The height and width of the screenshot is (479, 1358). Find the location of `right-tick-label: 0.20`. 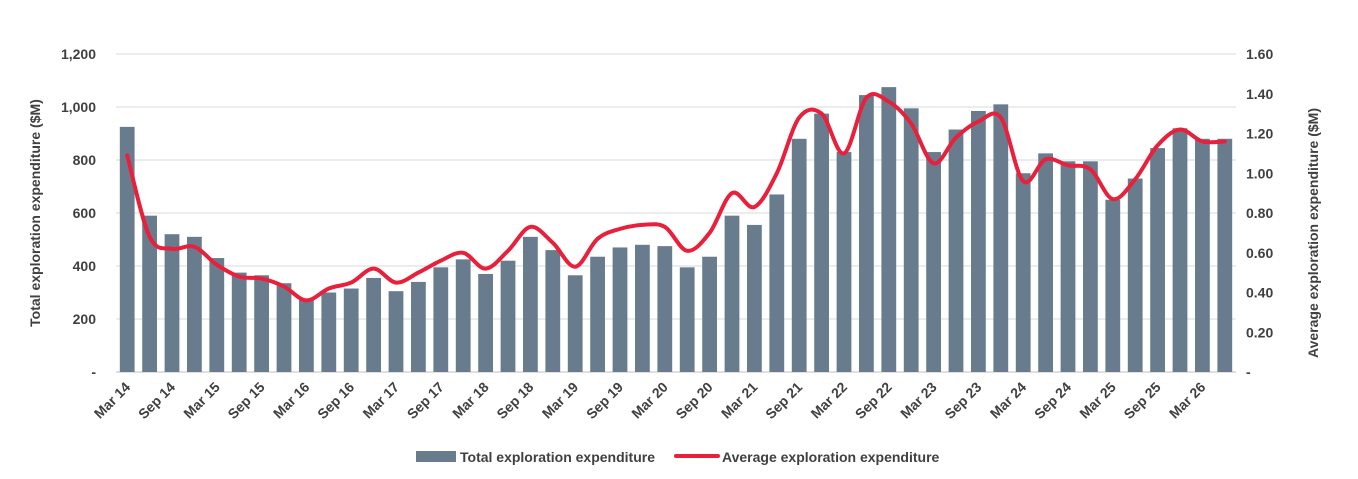

right-tick-label: 0.20 is located at coordinates (1259, 332).